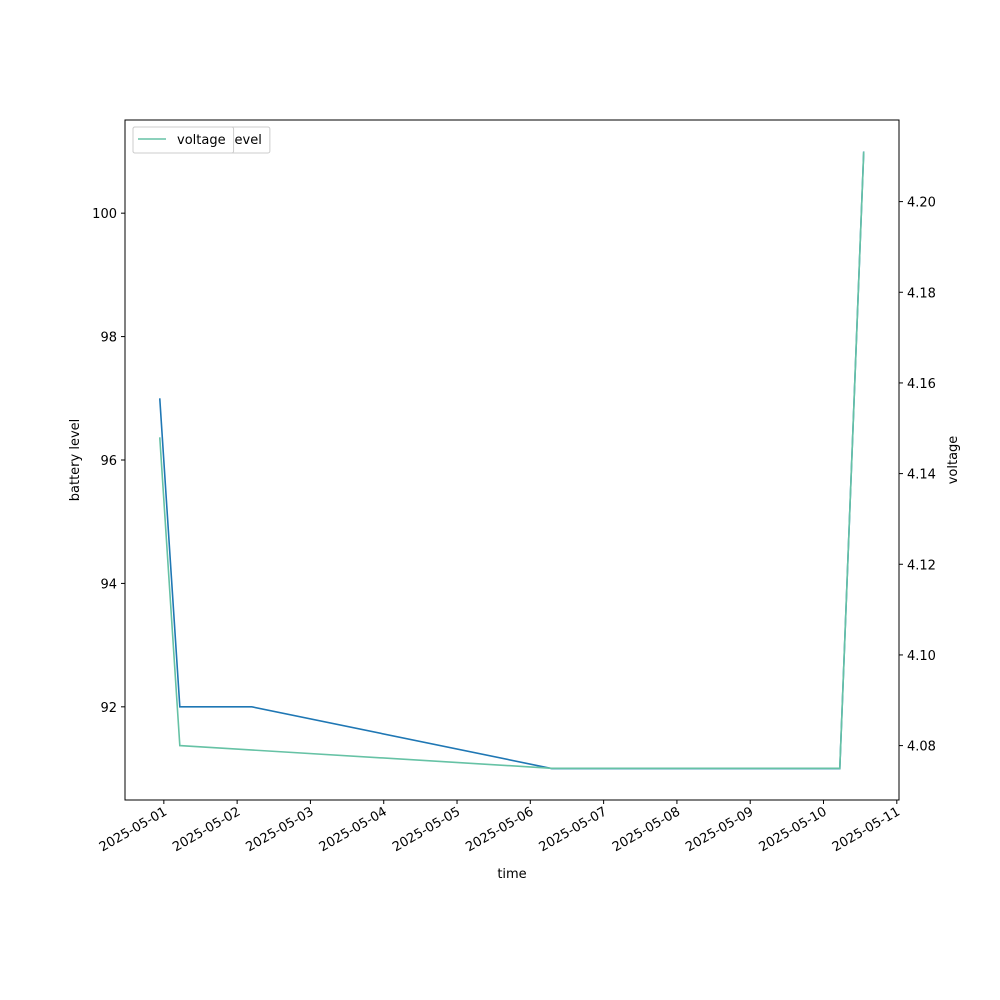 The width and height of the screenshot is (1000, 1000). What do you see at coordinates (921, 384) in the screenshot?
I see `y2-tick-label: 4.16` at bounding box center [921, 384].